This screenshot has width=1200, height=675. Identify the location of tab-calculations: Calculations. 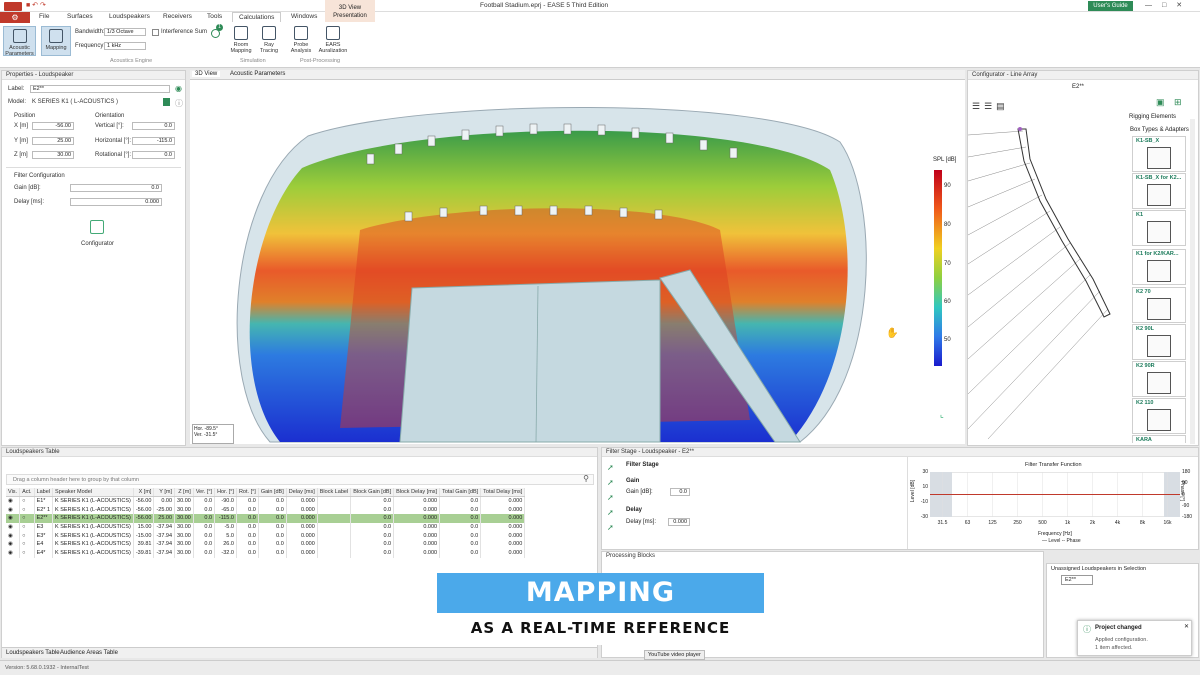
(257, 17).